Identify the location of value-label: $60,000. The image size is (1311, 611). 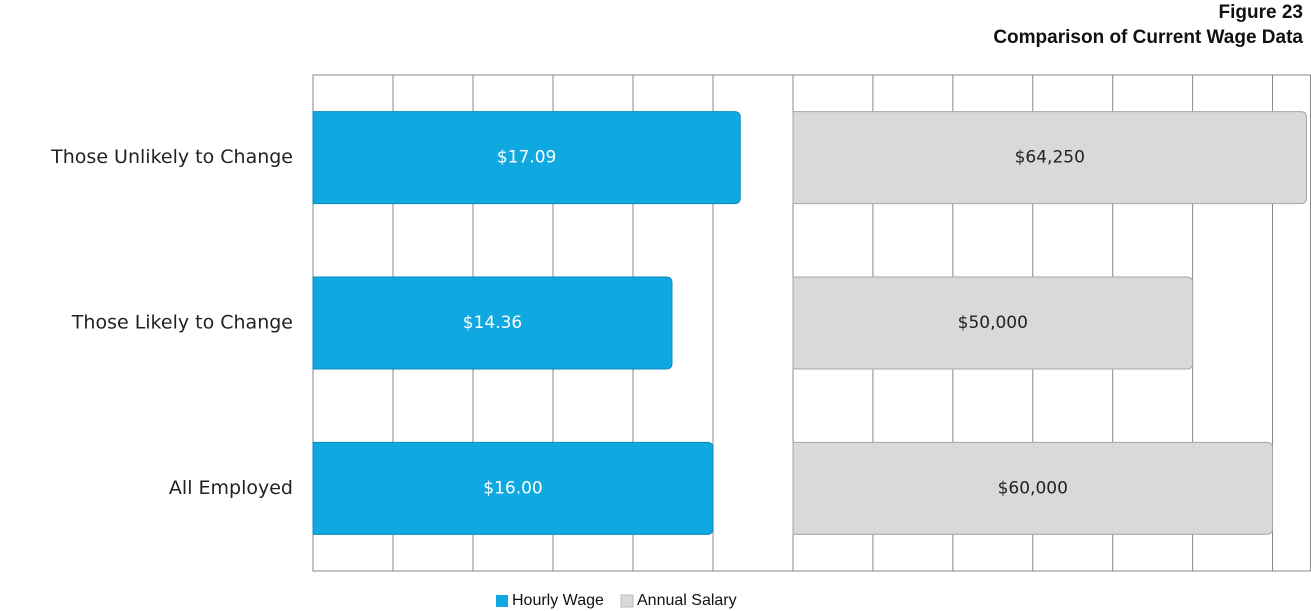
(1033, 488).